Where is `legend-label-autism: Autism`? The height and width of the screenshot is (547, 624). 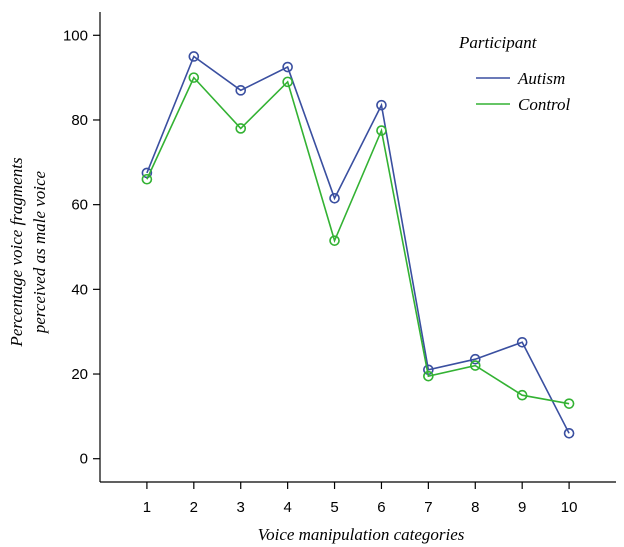
legend-label-autism: Autism is located at coordinates (541, 78).